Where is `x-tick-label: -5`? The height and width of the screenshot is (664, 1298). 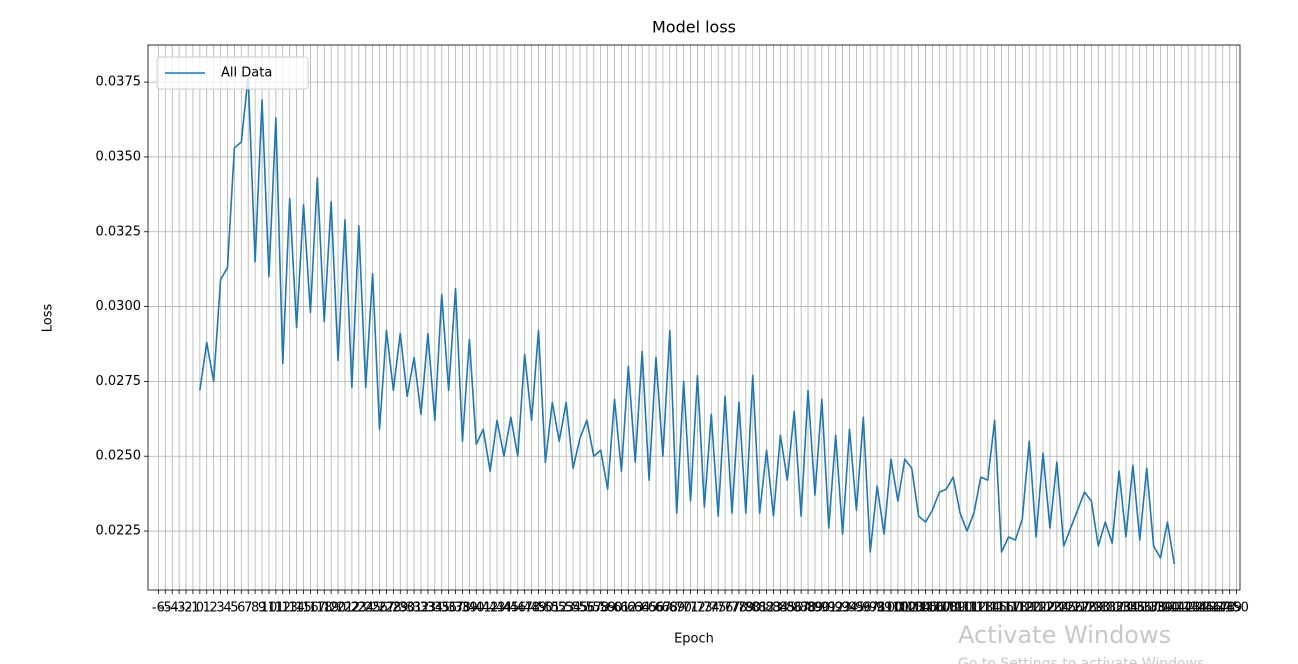
x-tick-label: -5 is located at coordinates (165, 608).